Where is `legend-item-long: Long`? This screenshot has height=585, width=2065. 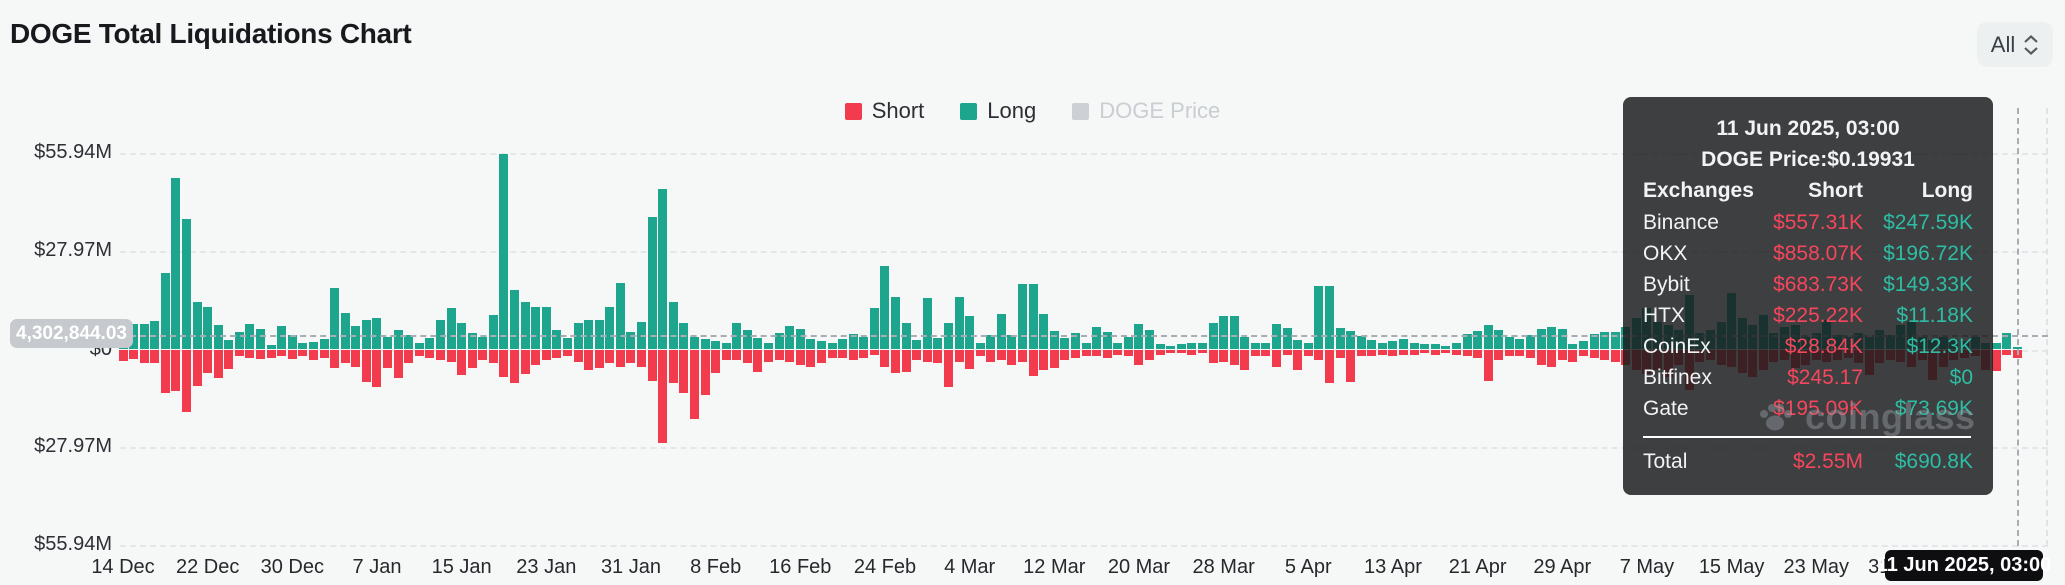
legend-item-long: Long is located at coordinates (998, 111).